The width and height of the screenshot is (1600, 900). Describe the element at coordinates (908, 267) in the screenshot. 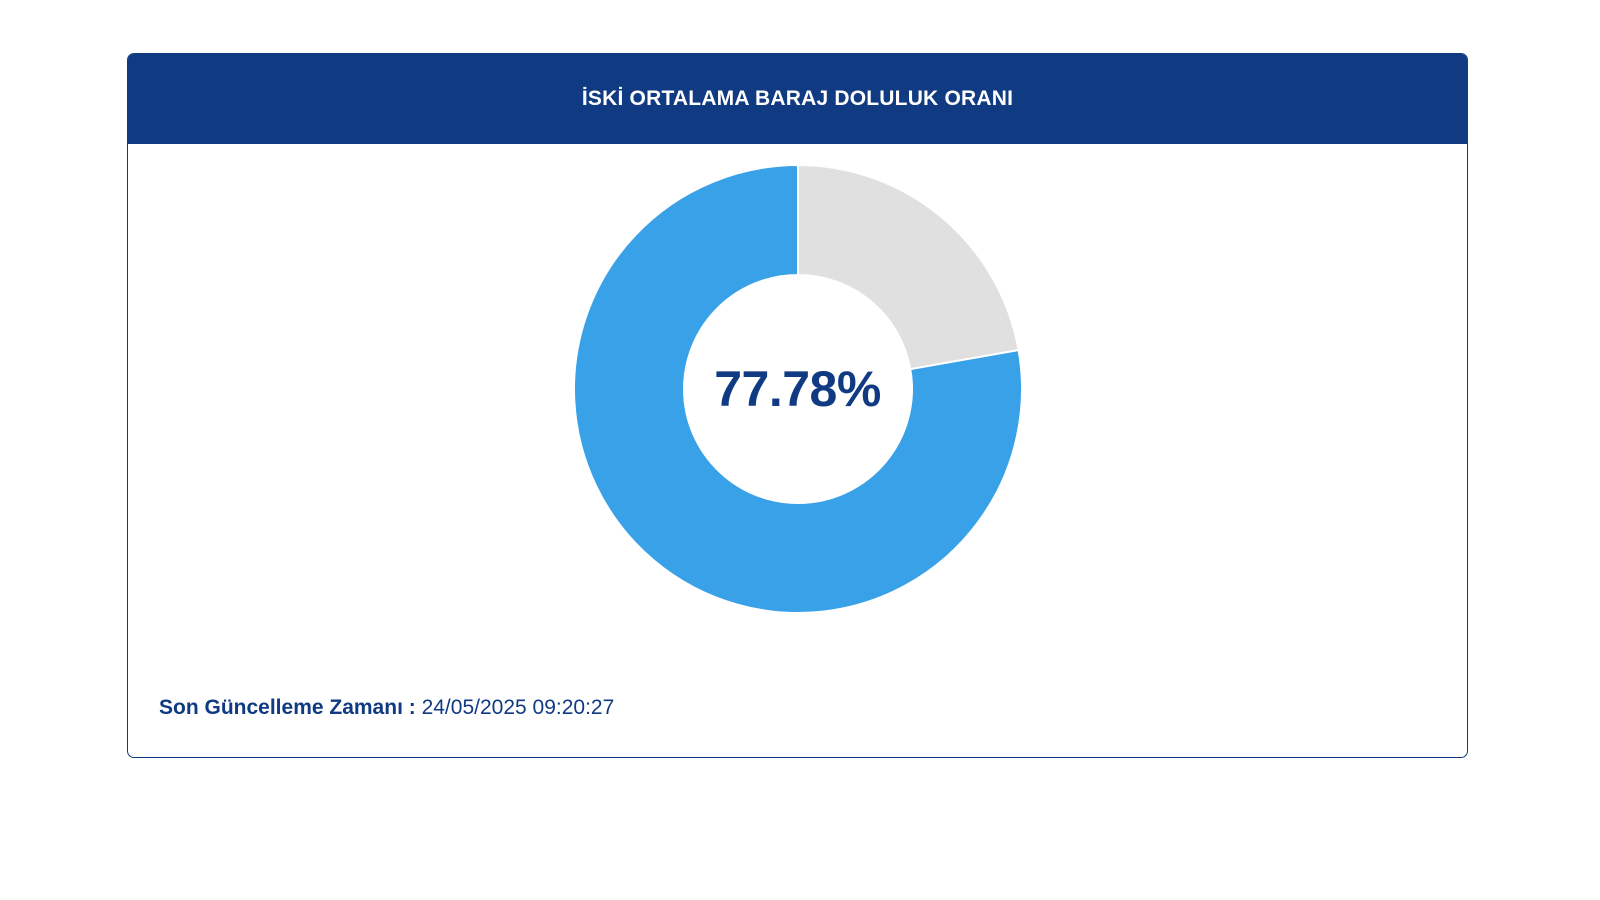

I see `donut-slice-empty` at that location.